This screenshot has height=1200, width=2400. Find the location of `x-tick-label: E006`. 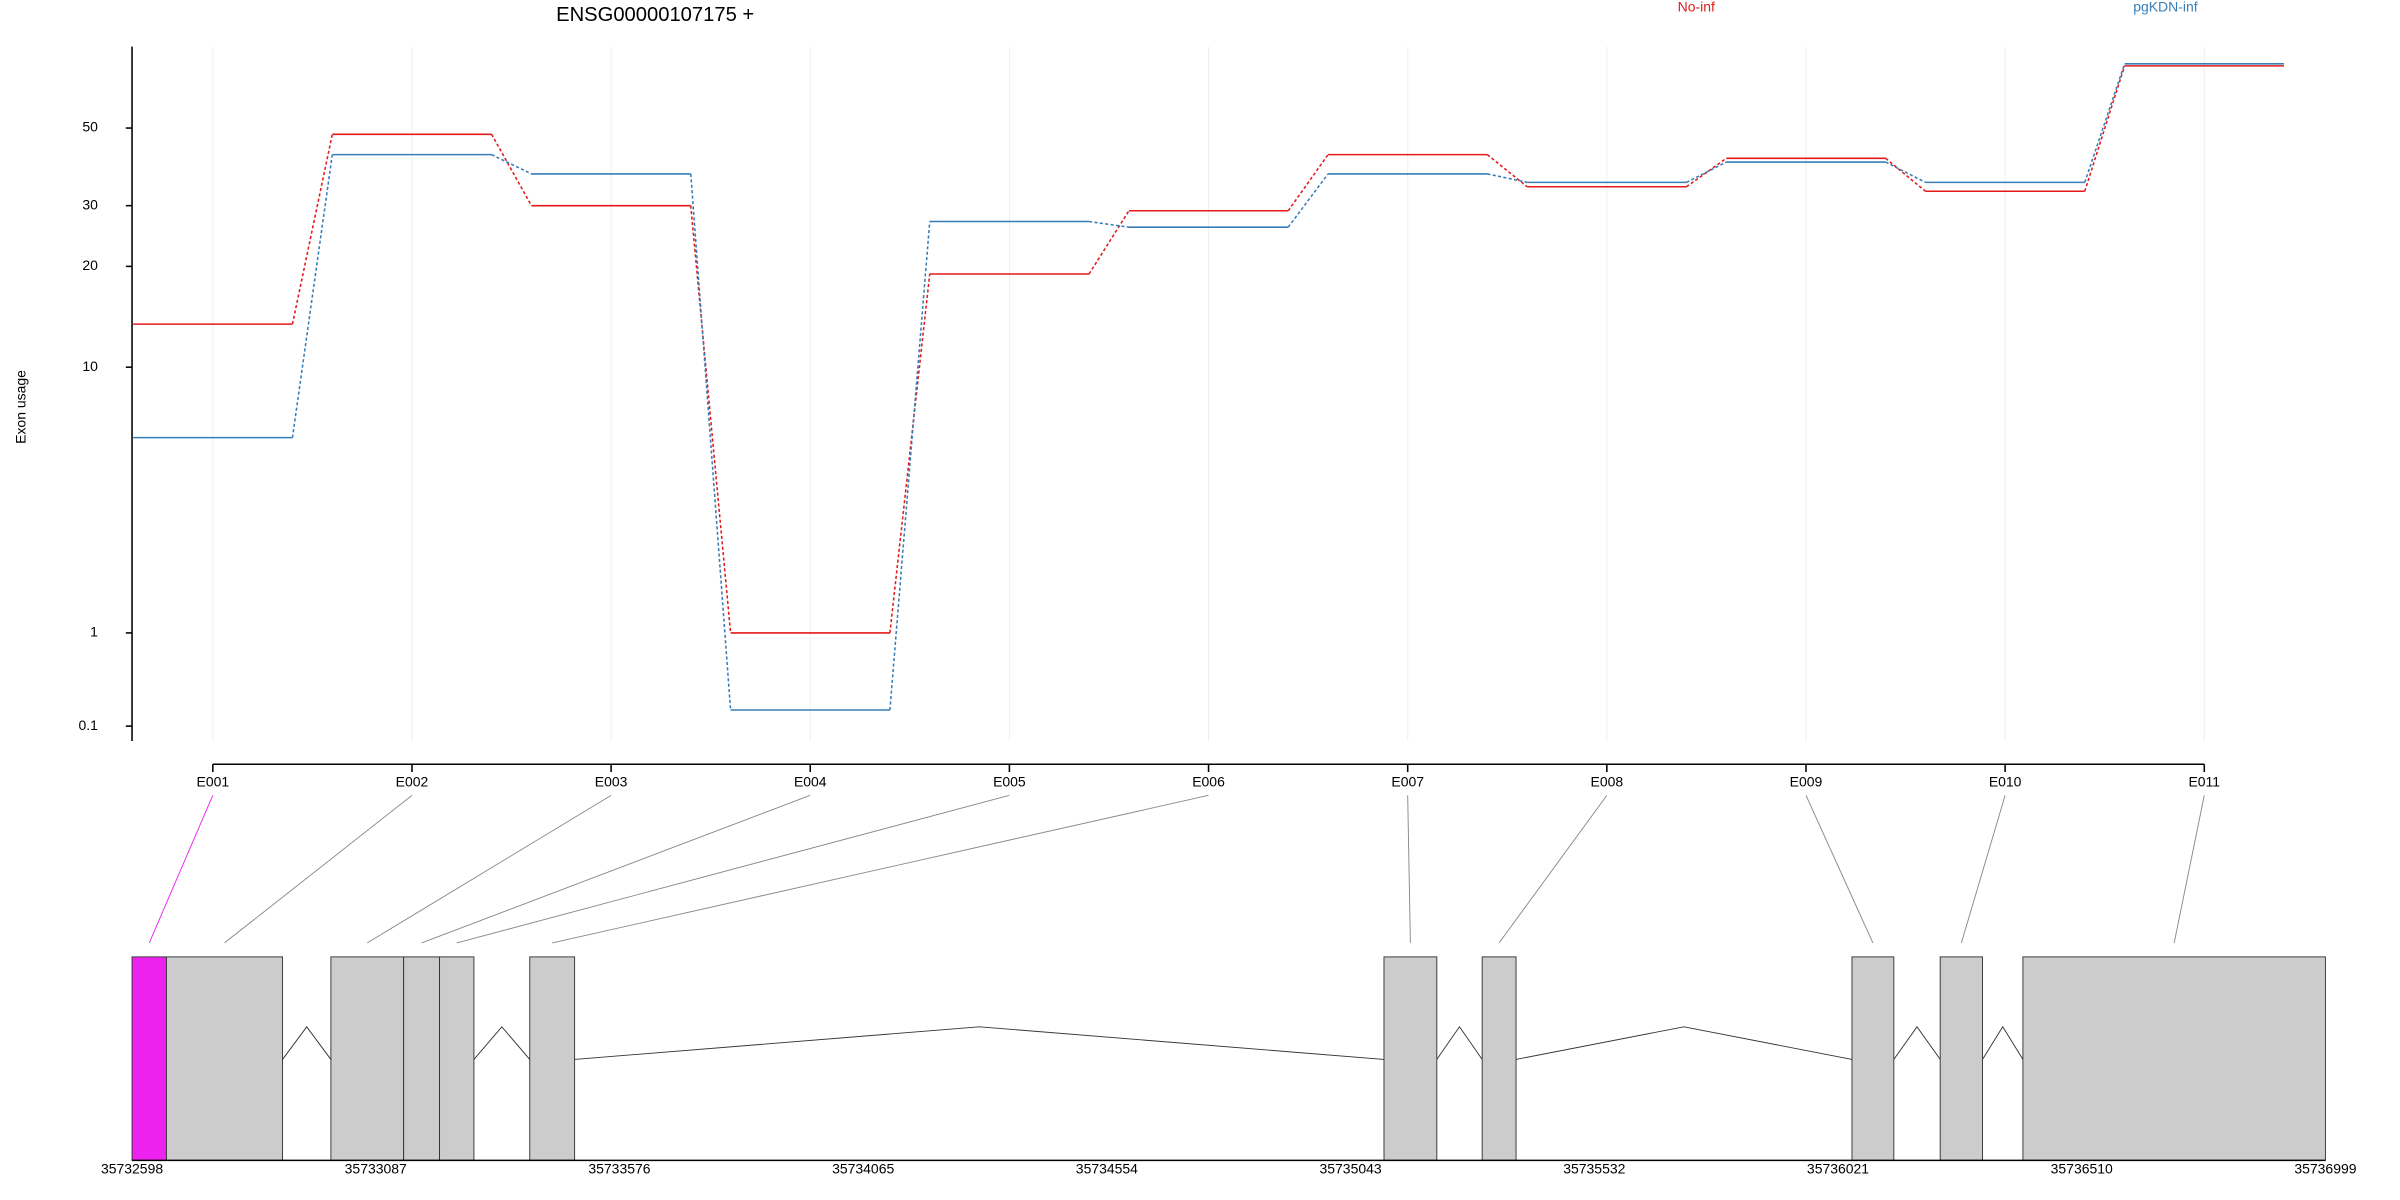

x-tick-label: E006 is located at coordinates (1208, 782).